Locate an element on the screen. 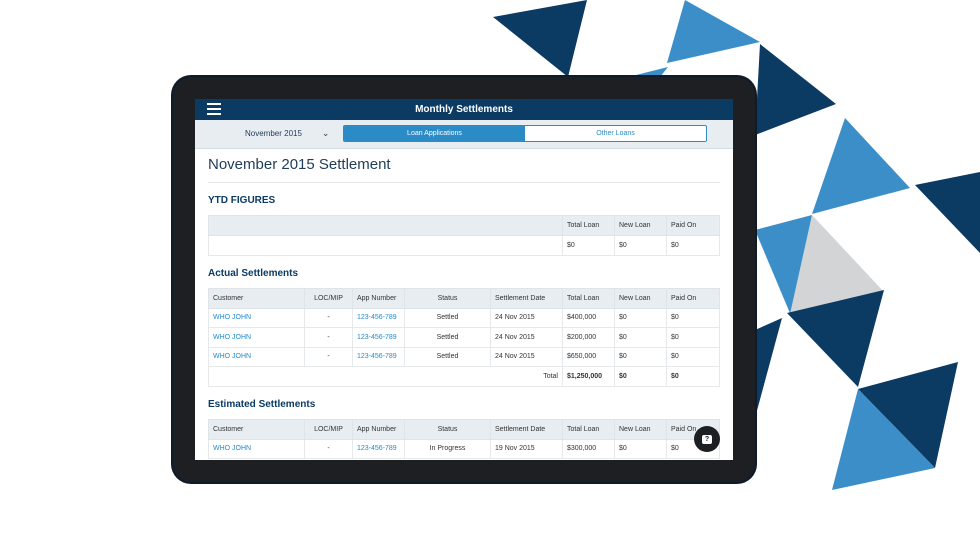 This screenshot has width=980, height=560. chevron-down-icon: ⌄ is located at coordinates (325, 133).